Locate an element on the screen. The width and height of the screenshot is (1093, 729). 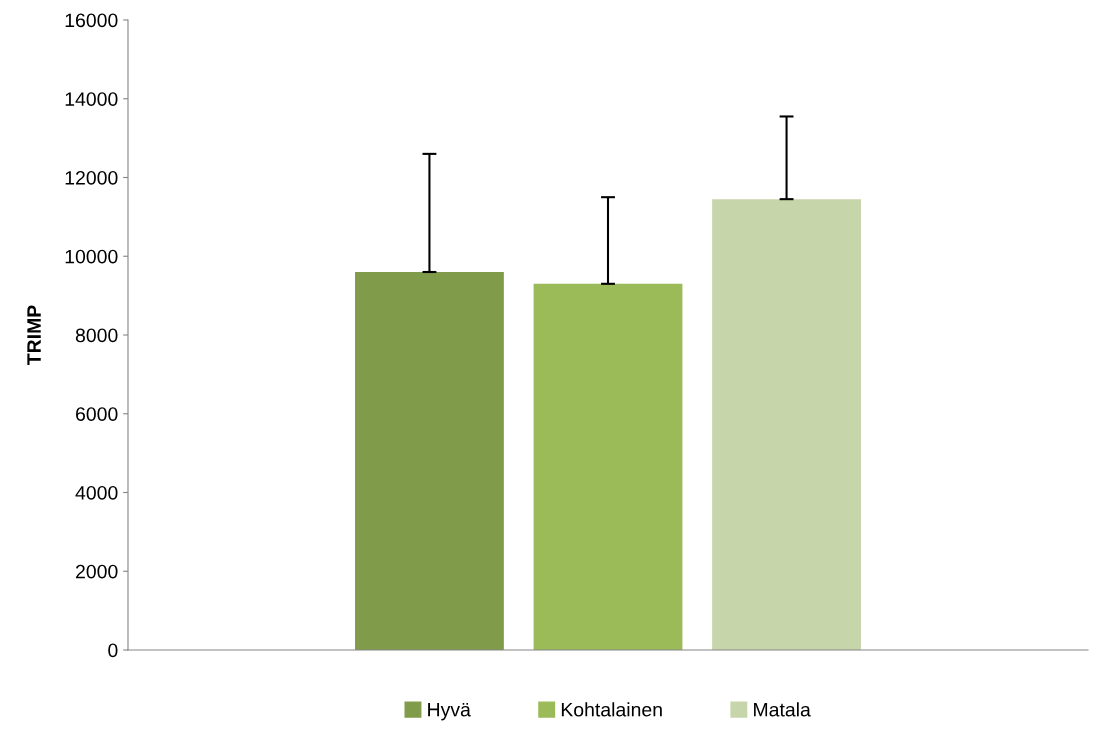
y-tick-label: 12000 is located at coordinates (91, 177).